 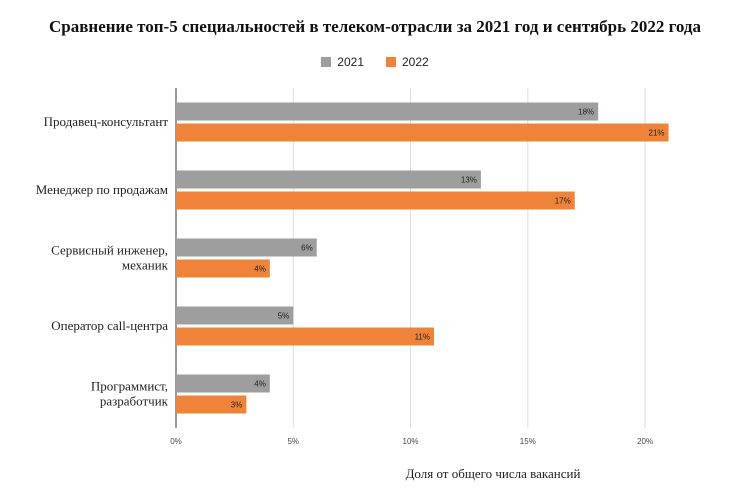 I want to click on legend-item-2021: 2021, so click(x=342, y=62).